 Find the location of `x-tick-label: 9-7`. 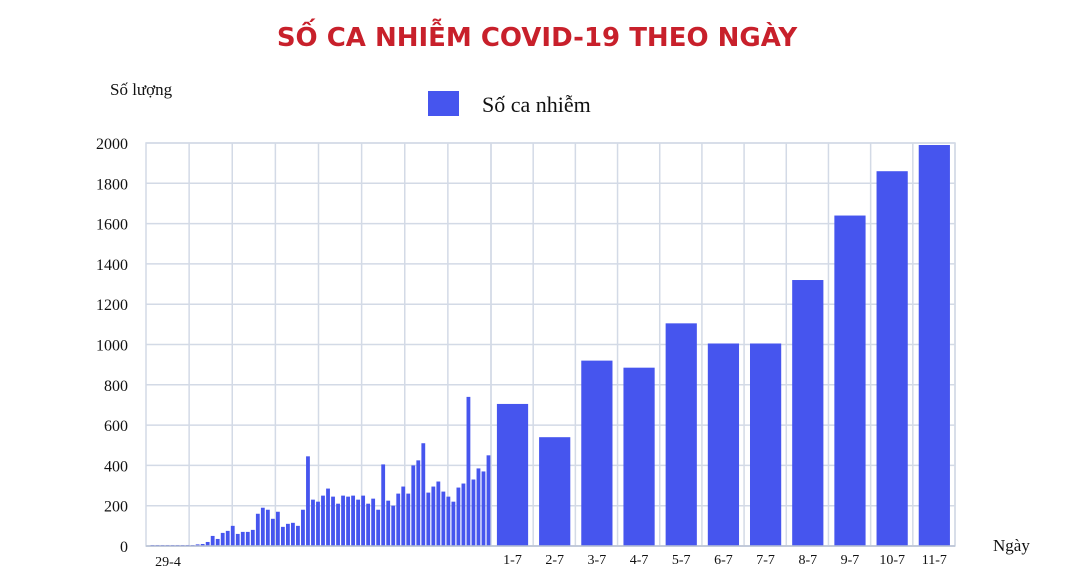

x-tick-label: 9-7 is located at coordinates (850, 560).